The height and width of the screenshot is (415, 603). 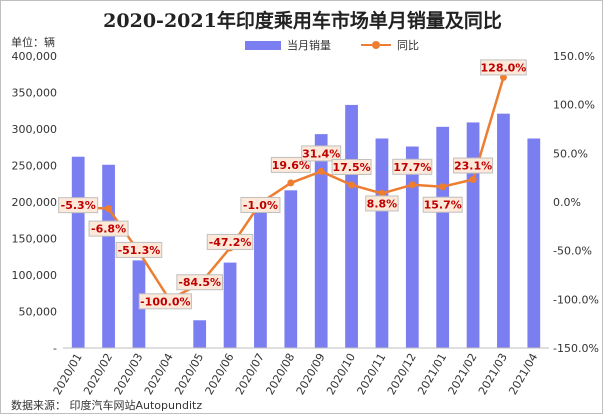 What do you see at coordinates (38, 312) in the screenshot?
I see `y-left-tick-label: 50,000` at bounding box center [38, 312].